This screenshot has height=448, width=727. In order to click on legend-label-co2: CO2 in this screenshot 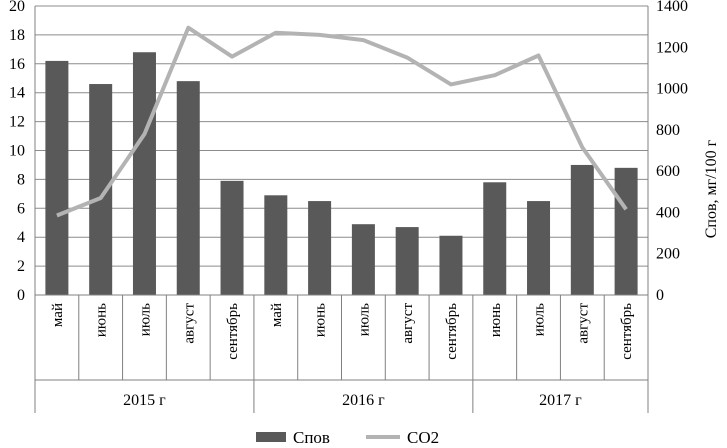, I will do `click(423, 437)`.